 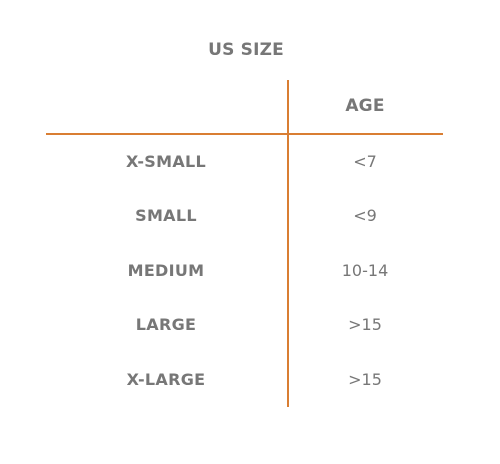 I want to click on size-cell: X-LARGE, so click(x=166, y=379).